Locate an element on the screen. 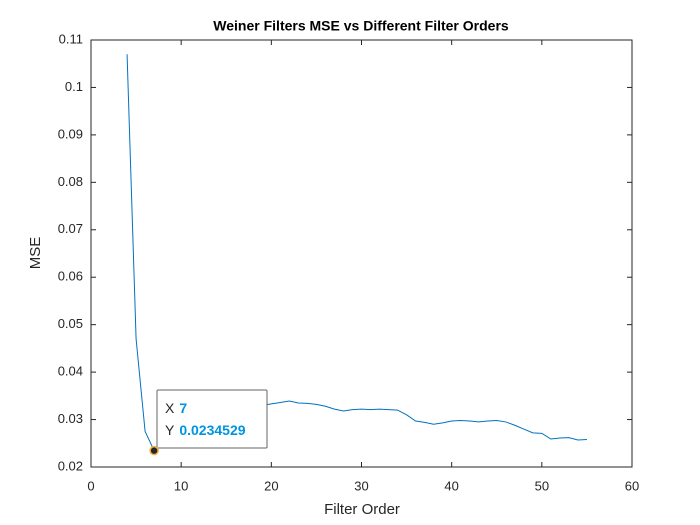 The height and width of the screenshot is (525, 700). y-tick-label: 0.07 is located at coordinates (70, 228).